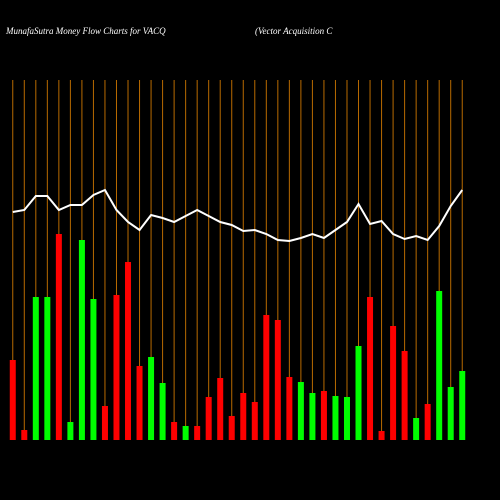 The height and width of the screenshot is (500, 500). What do you see at coordinates (294, 31) in the screenshot?
I see `chart-subtitle: (Vector Acquisition C` at bounding box center [294, 31].